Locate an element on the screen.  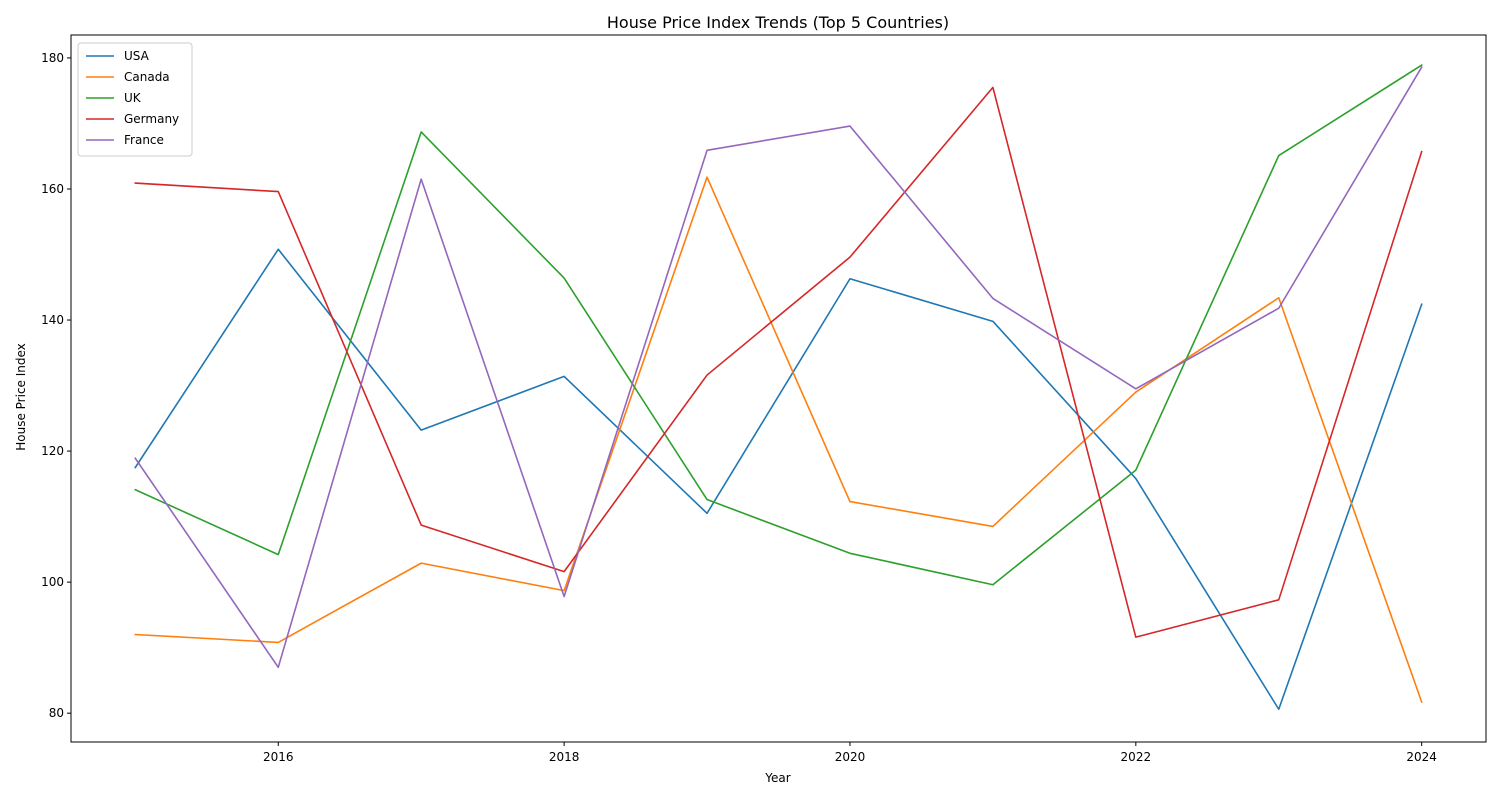
legend-label-canada: Canada is located at coordinates (147, 77).